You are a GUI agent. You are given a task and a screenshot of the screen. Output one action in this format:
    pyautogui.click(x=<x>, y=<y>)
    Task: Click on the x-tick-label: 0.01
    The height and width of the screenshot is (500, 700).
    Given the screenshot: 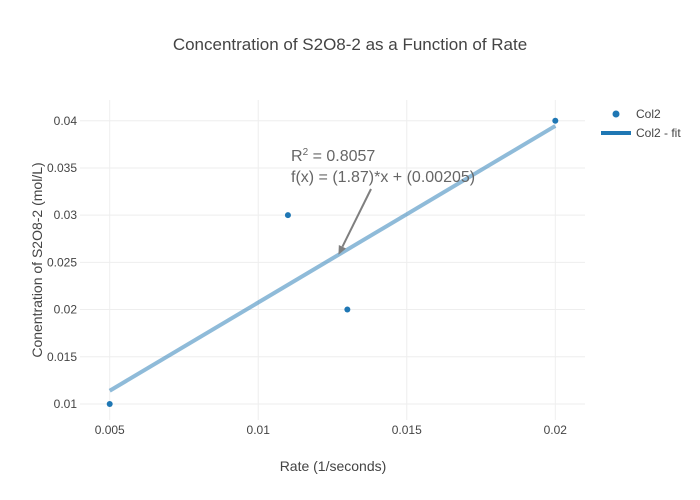 What is the action you would take?
    pyautogui.click(x=259, y=430)
    